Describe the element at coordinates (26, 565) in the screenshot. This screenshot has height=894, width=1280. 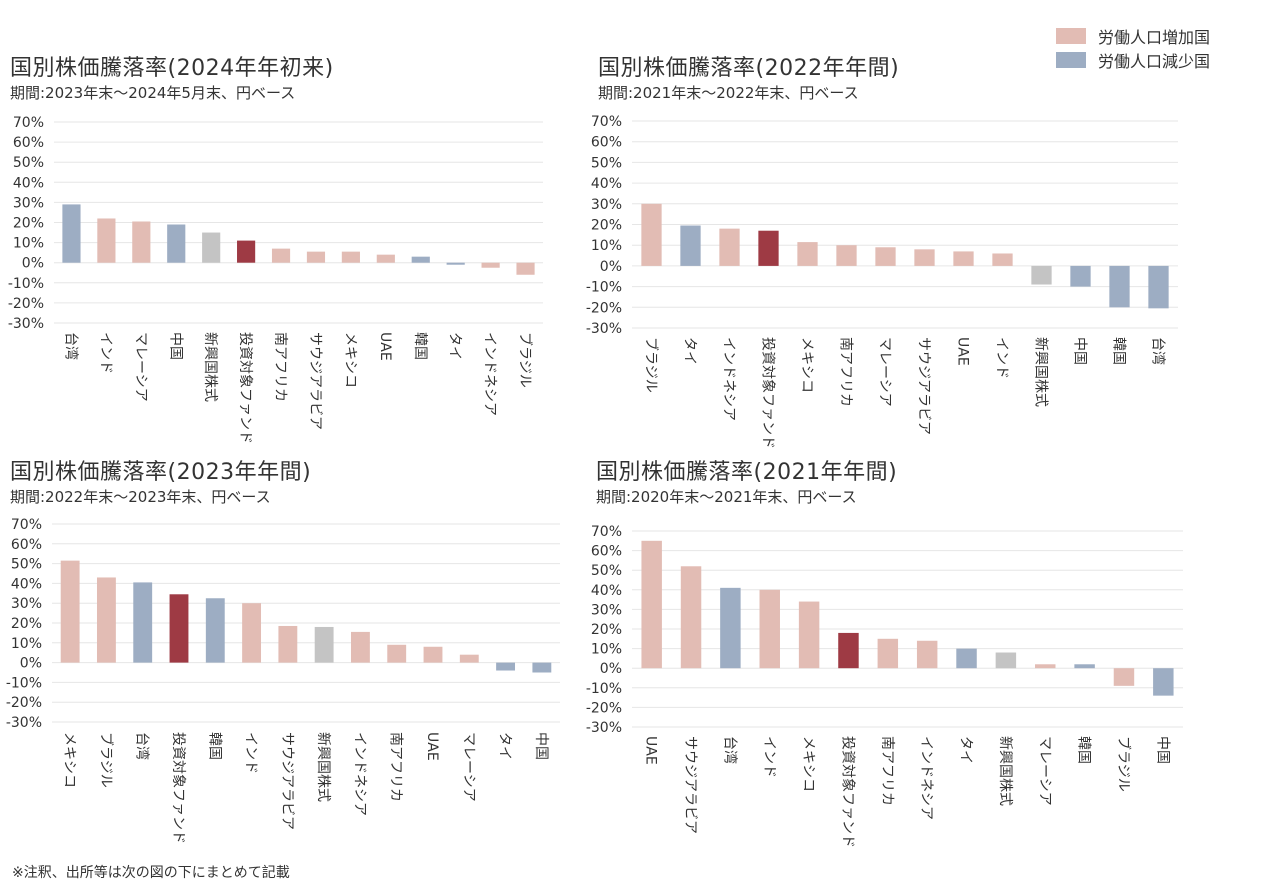
I see `y-tick-label: 50%` at that location.